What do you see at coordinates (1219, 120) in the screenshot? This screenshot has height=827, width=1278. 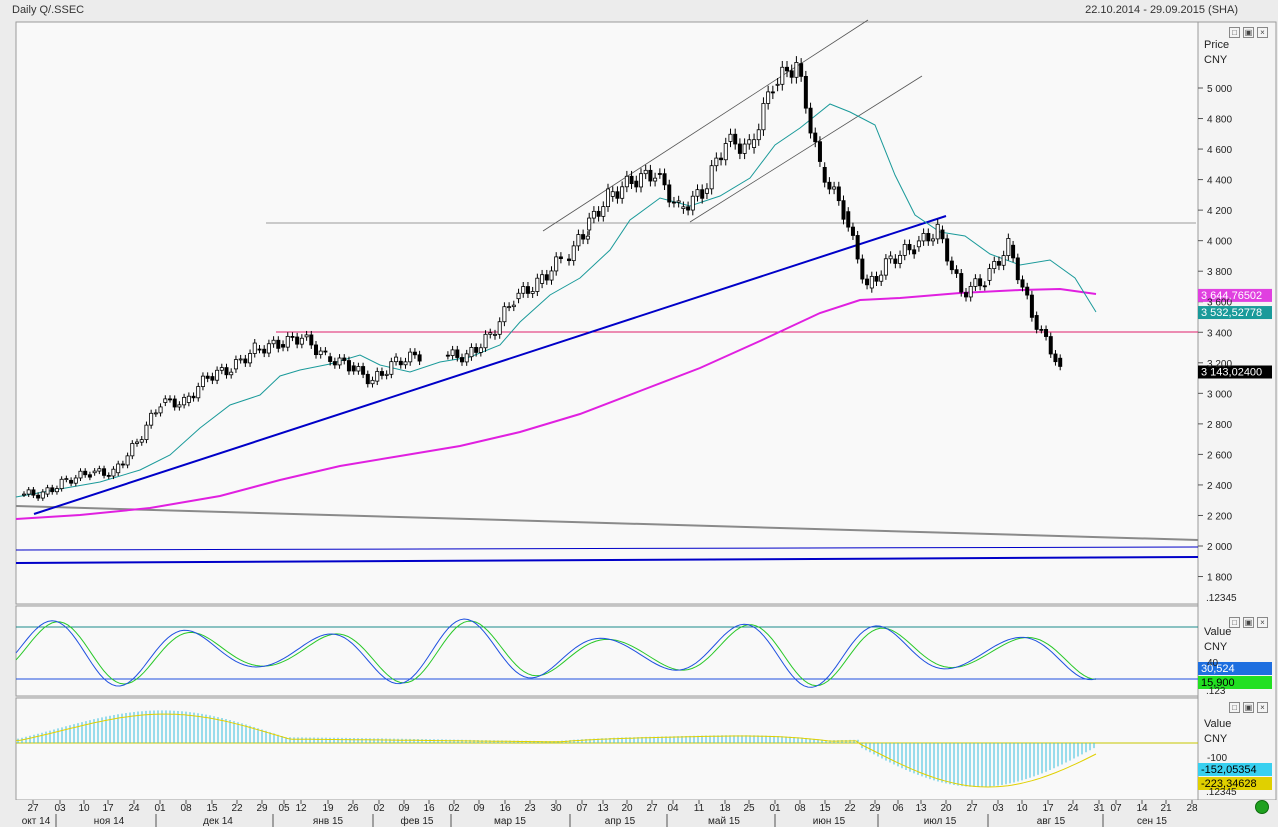 I see `price-tick-label: 4 800` at bounding box center [1219, 120].